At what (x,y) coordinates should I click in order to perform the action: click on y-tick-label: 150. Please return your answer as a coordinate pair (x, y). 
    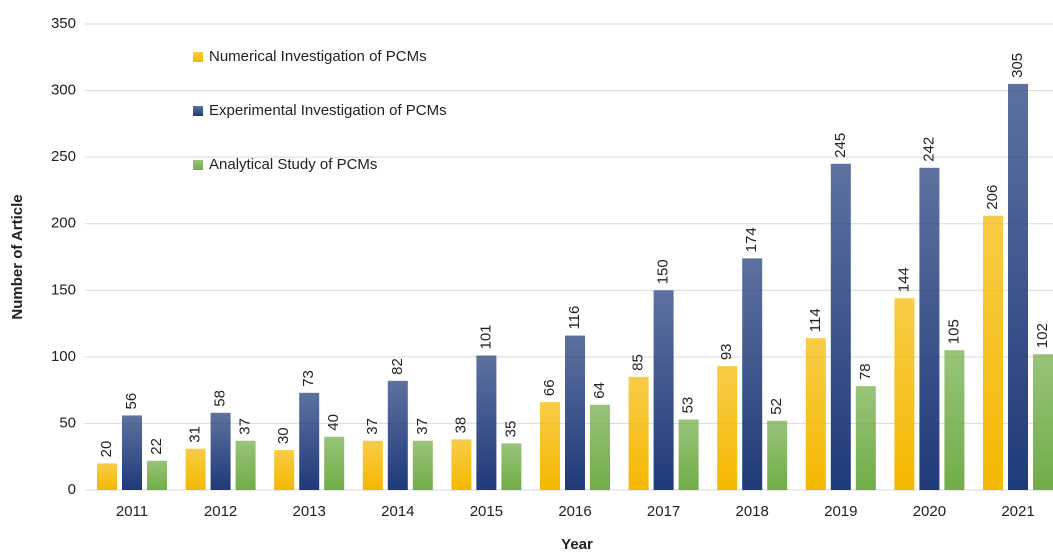
    Looking at the image, I should click on (63, 289).